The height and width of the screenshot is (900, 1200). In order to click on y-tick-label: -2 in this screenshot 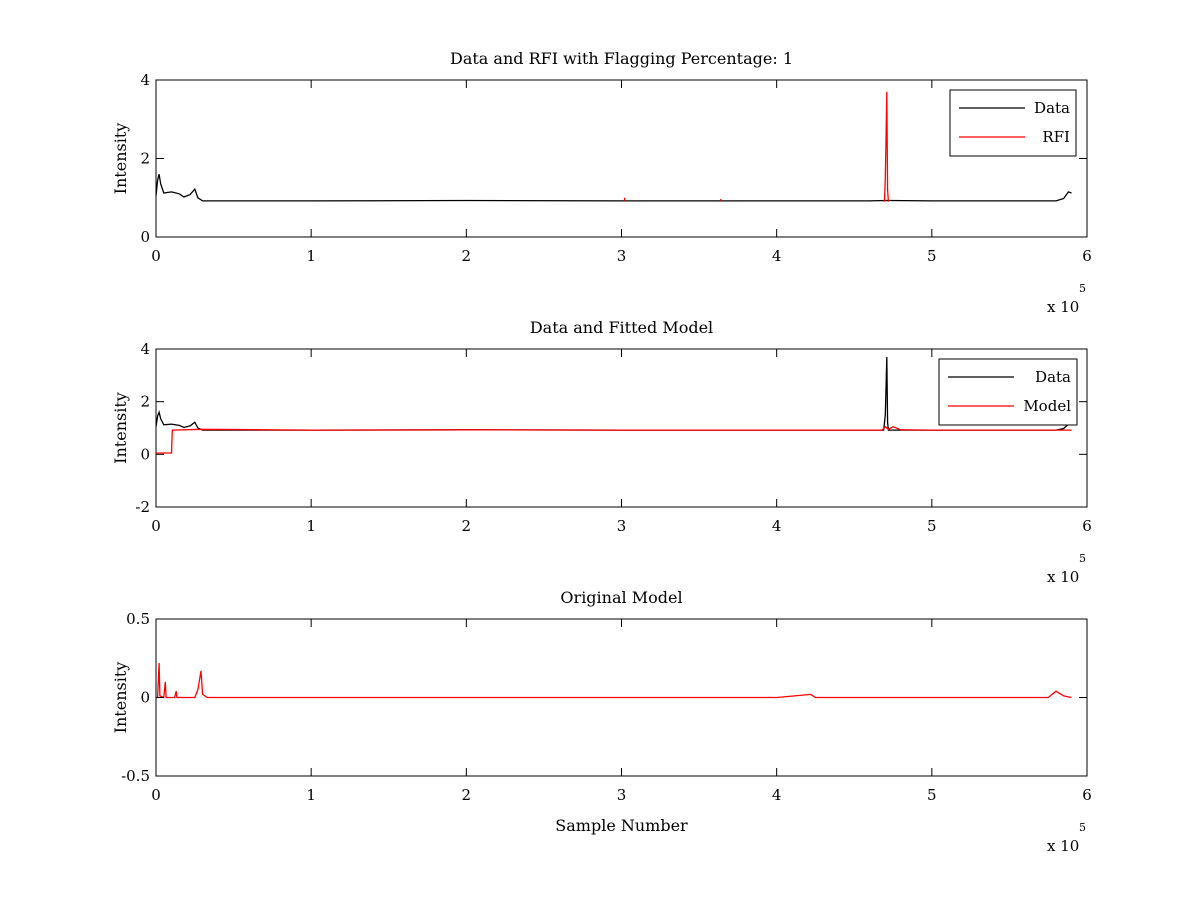, I will do `click(142, 507)`.